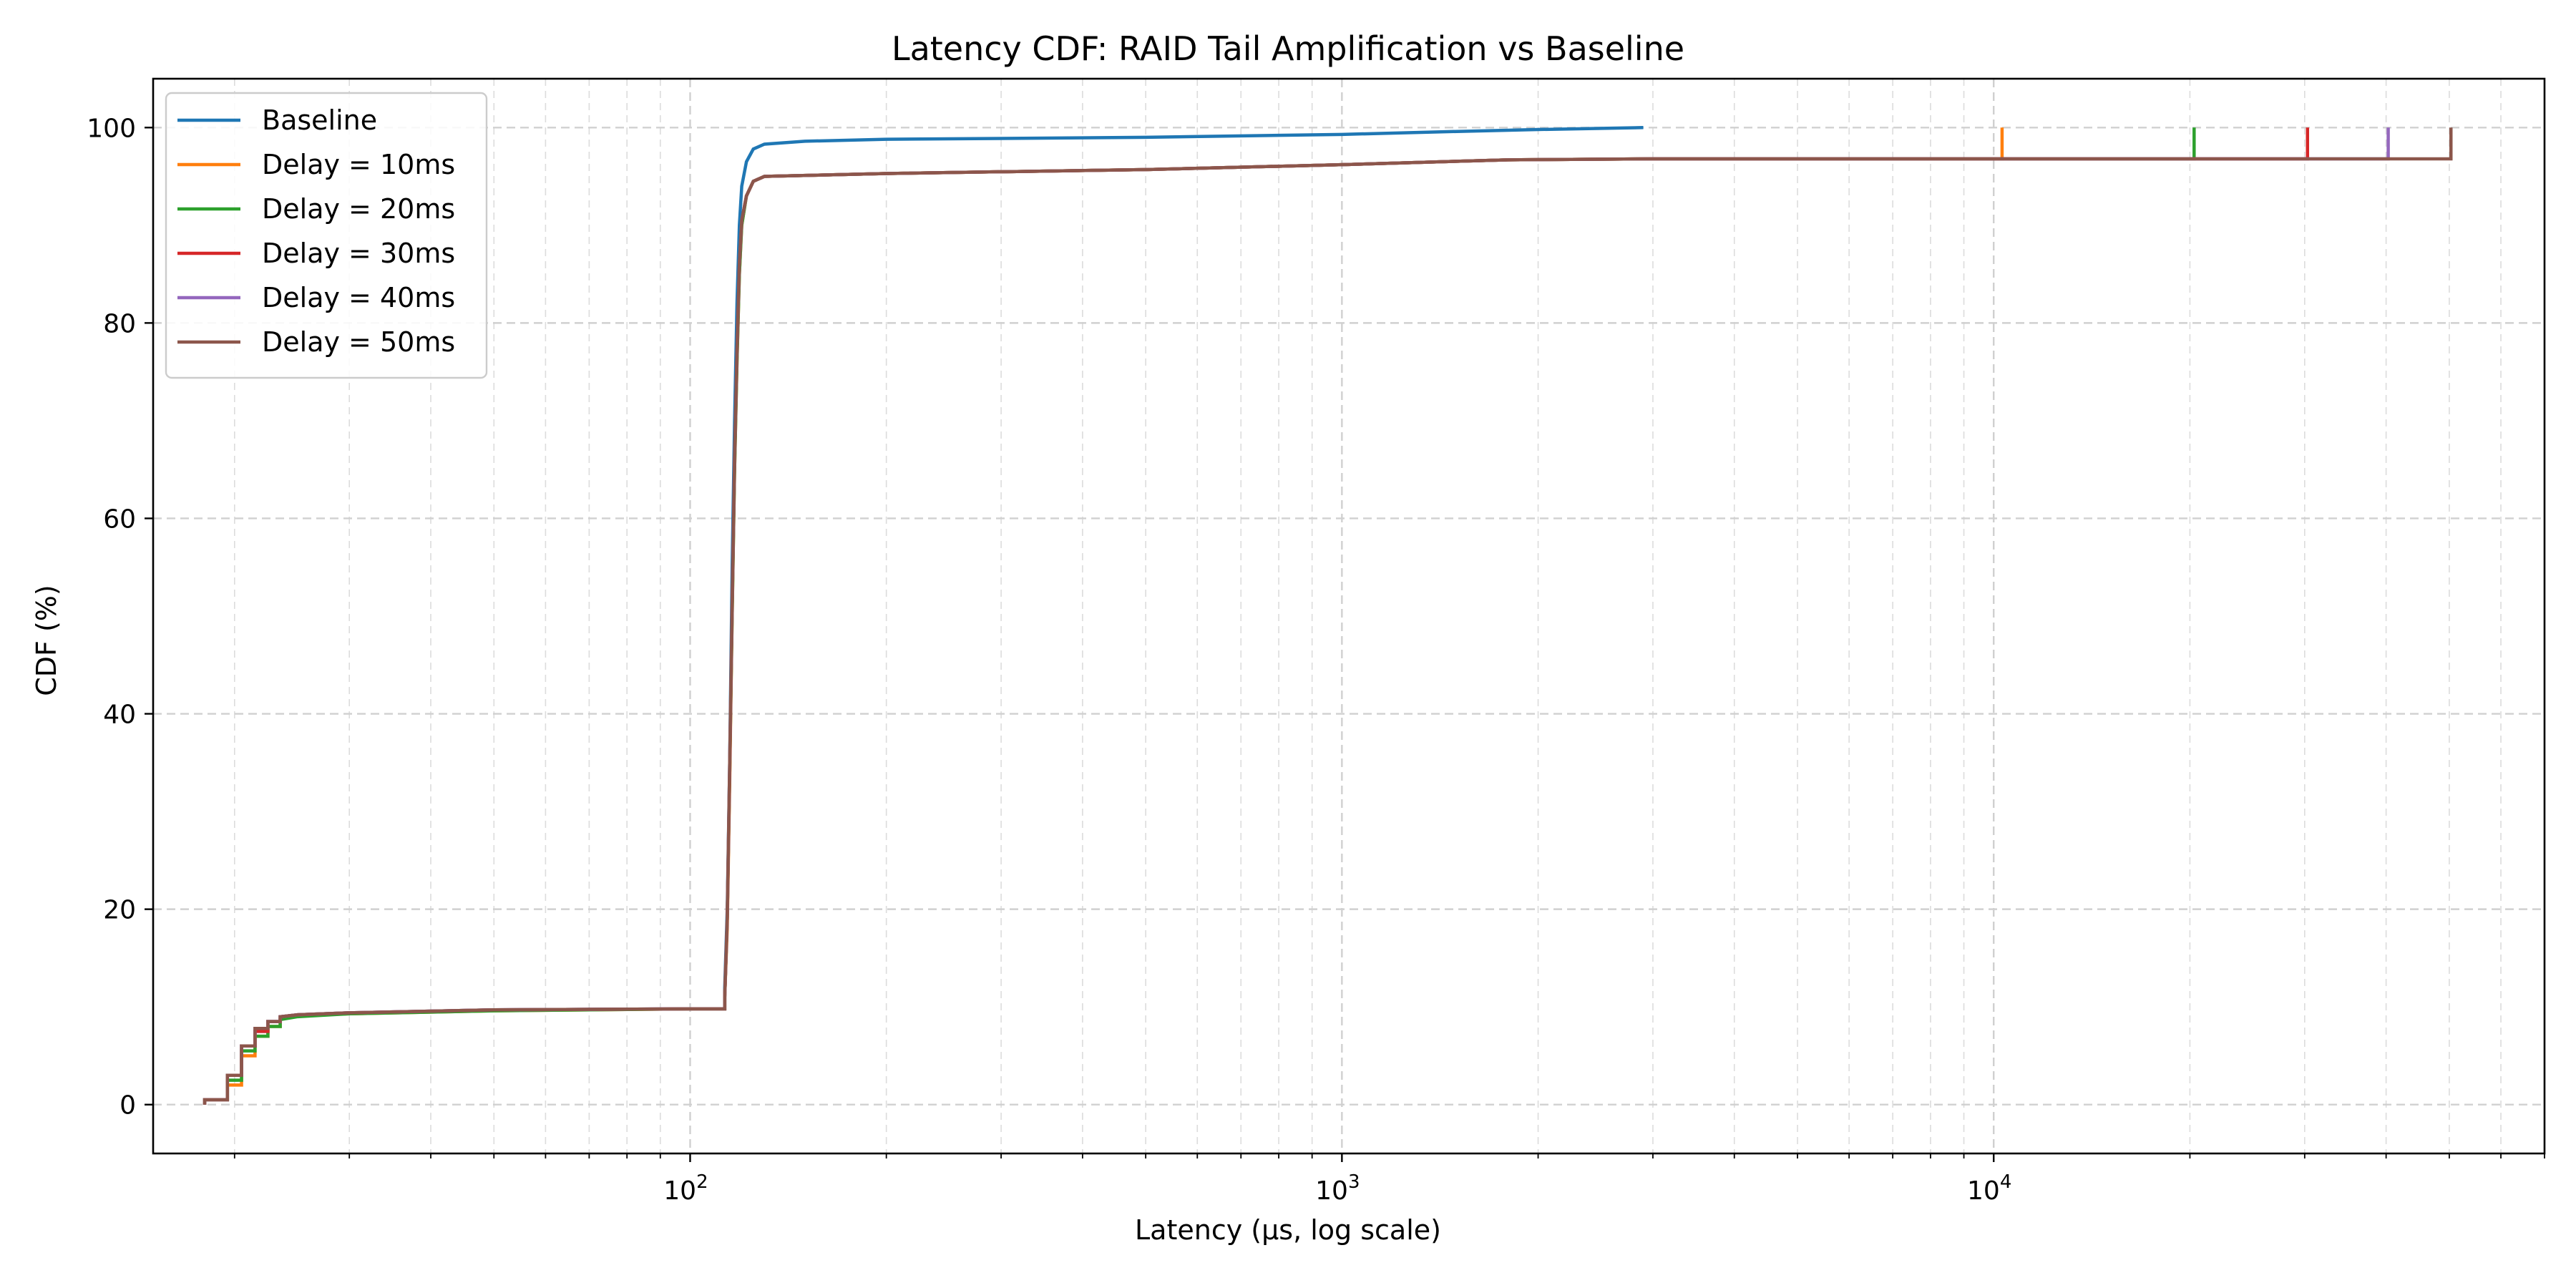  What do you see at coordinates (127, 1106) in the screenshot?
I see `y-tick-label: 0` at bounding box center [127, 1106].